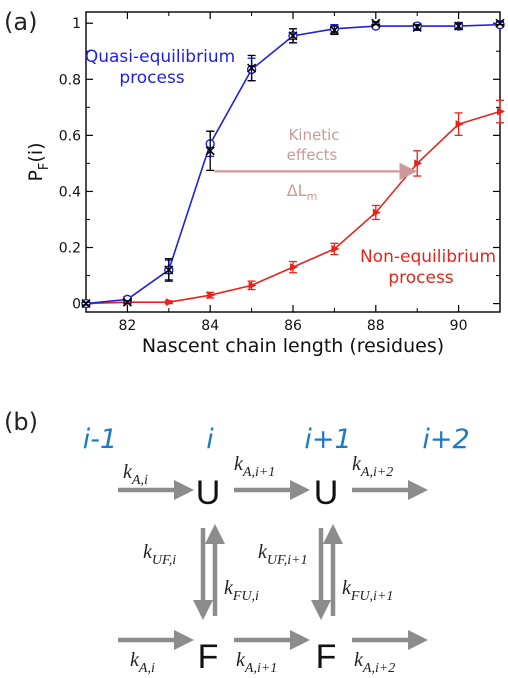 This screenshot has width=508, height=678. Describe the element at coordinates (326, 493) in the screenshot. I see `state-unfolded-i-plus-1: U` at that location.